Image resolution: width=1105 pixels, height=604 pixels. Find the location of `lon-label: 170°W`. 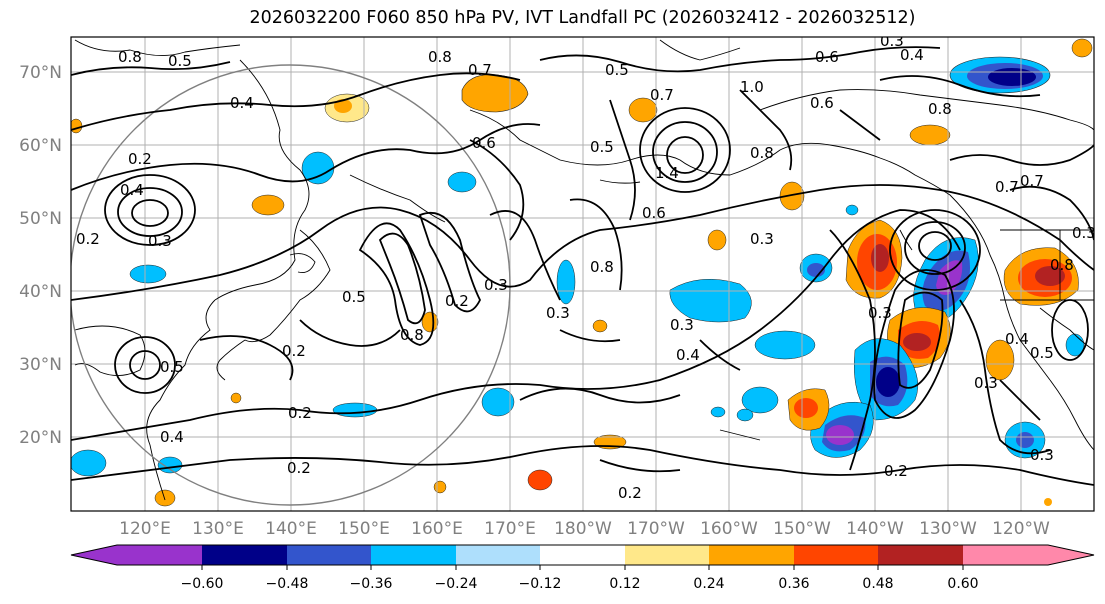

lon-label: 170°W is located at coordinates (656, 529).